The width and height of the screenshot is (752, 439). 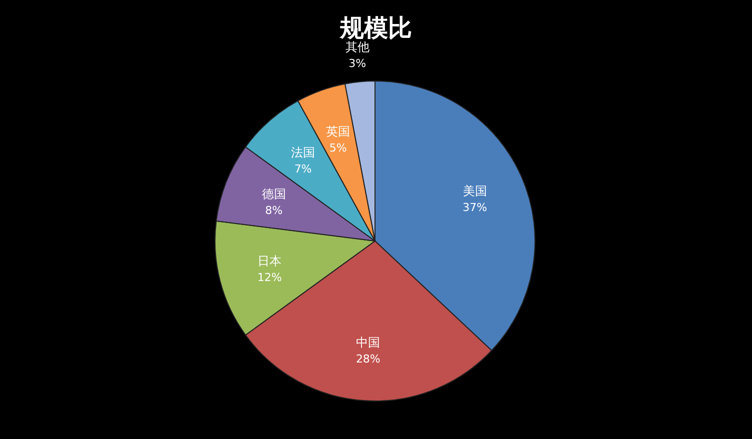 What do you see at coordinates (475, 207) in the screenshot?
I see `data-label: 37%` at bounding box center [475, 207].